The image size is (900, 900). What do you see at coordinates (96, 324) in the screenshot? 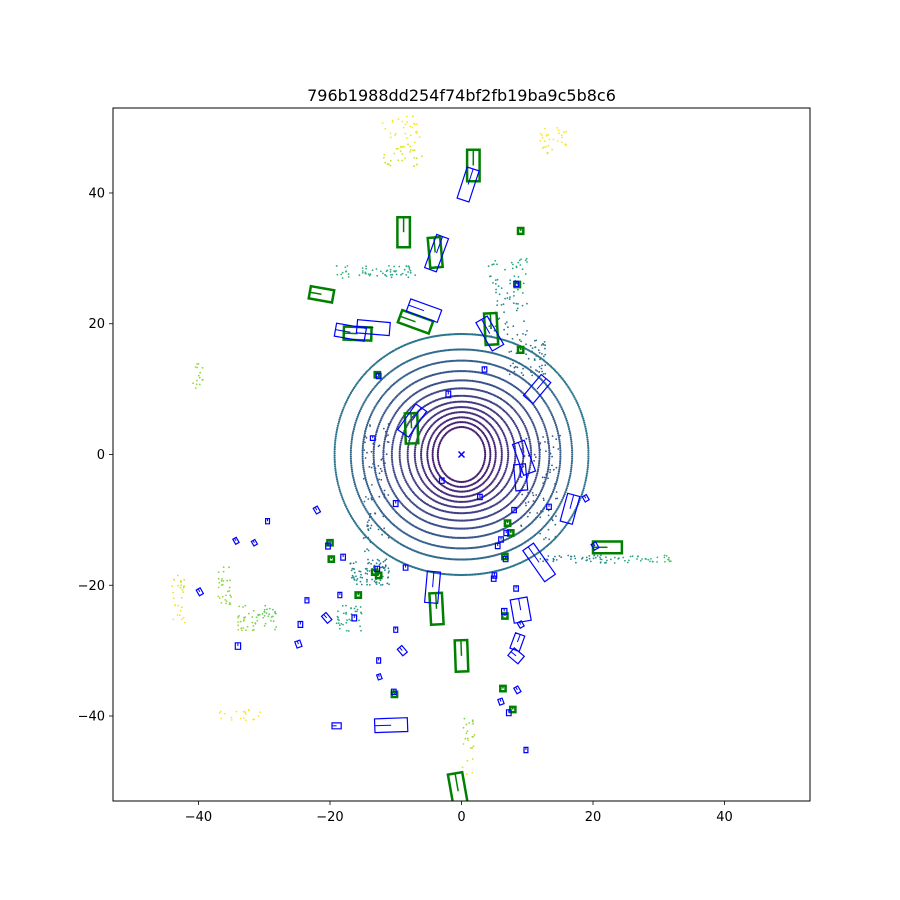
I see `y-tick-label: 20` at bounding box center [96, 324].